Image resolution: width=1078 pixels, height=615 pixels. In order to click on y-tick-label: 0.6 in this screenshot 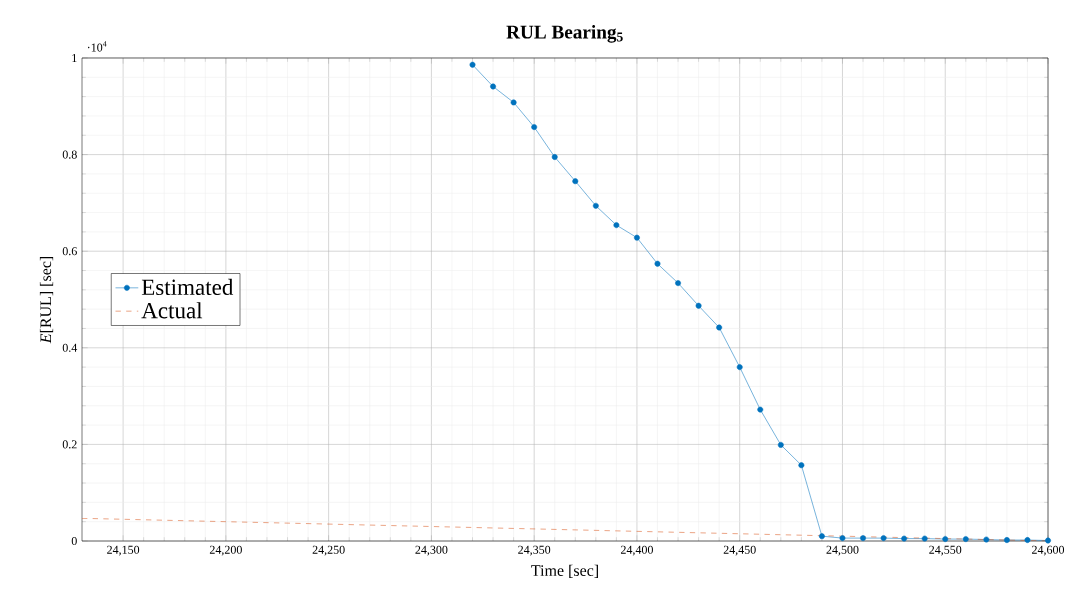, I will do `click(69, 251)`.